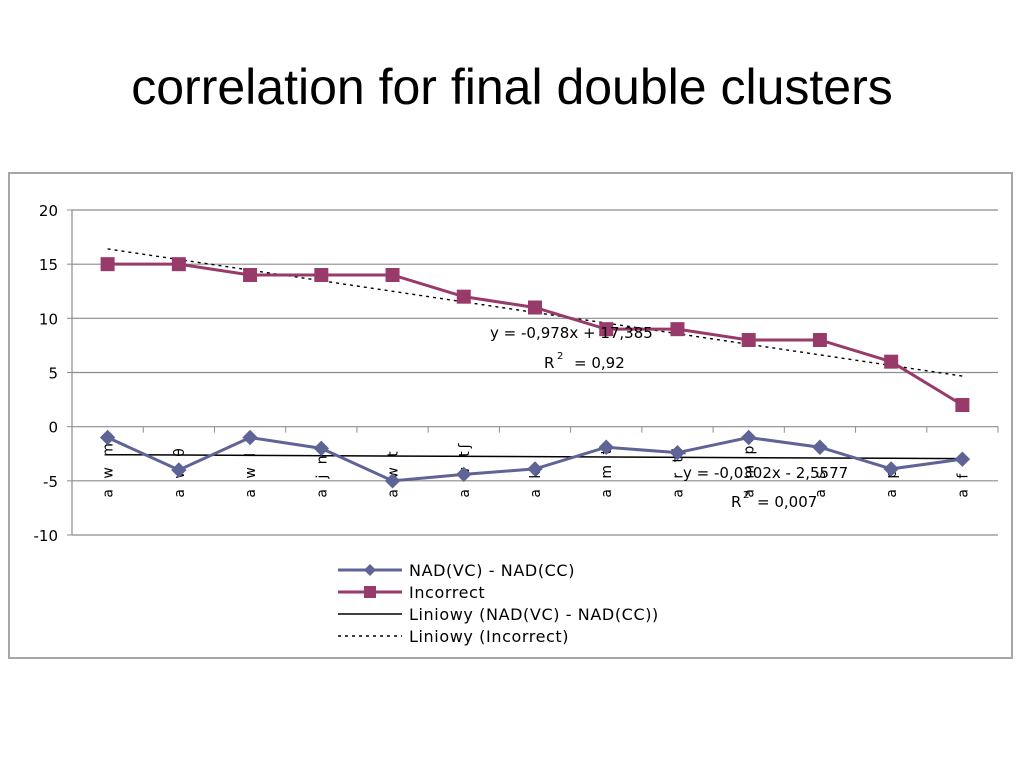  What do you see at coordinates (892, 482) in the screenshot?
I see `x-tick-label: a p` at bounding box center [892, 482].